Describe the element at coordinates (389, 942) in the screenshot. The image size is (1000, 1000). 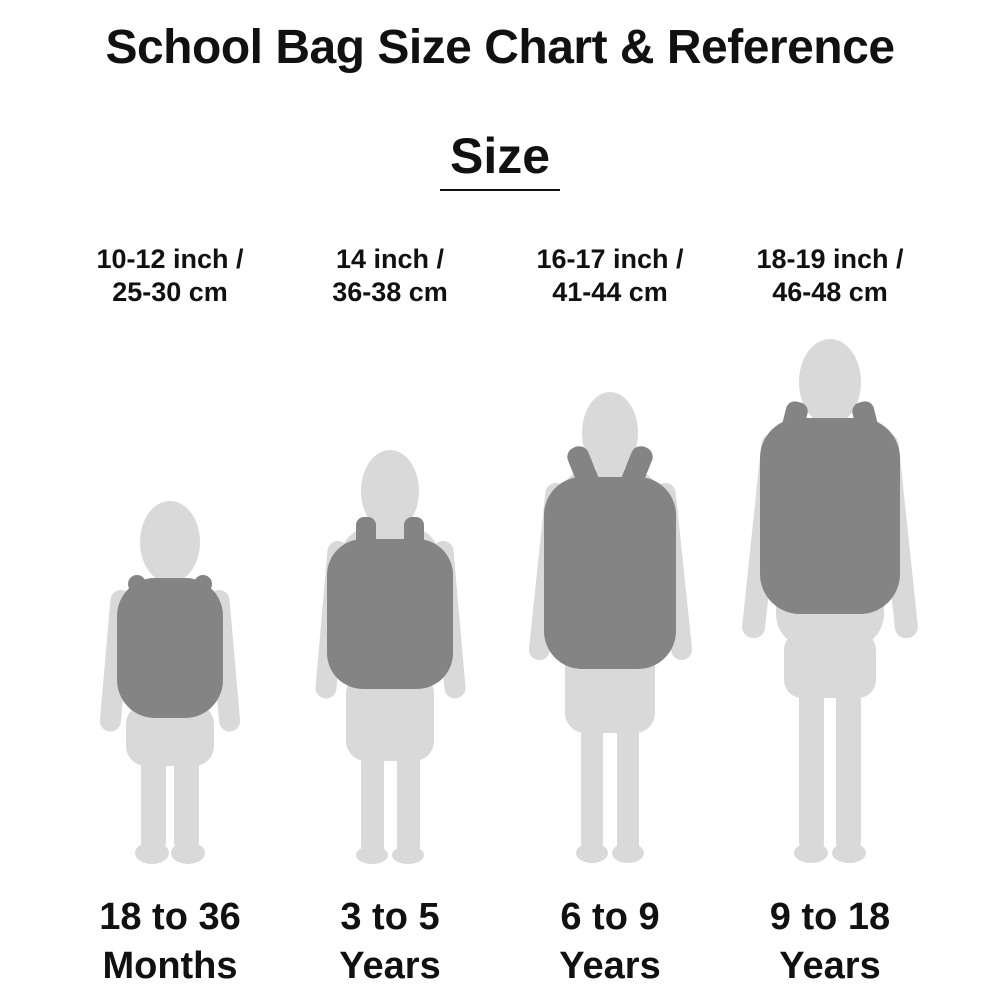
I see `age-range-label: 3 to 5 Years` at that location.